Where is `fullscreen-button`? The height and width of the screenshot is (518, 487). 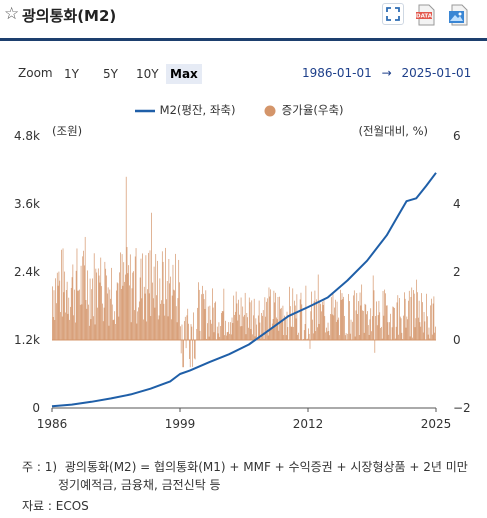 fullscreen-button is located at coordinates (393, 14).